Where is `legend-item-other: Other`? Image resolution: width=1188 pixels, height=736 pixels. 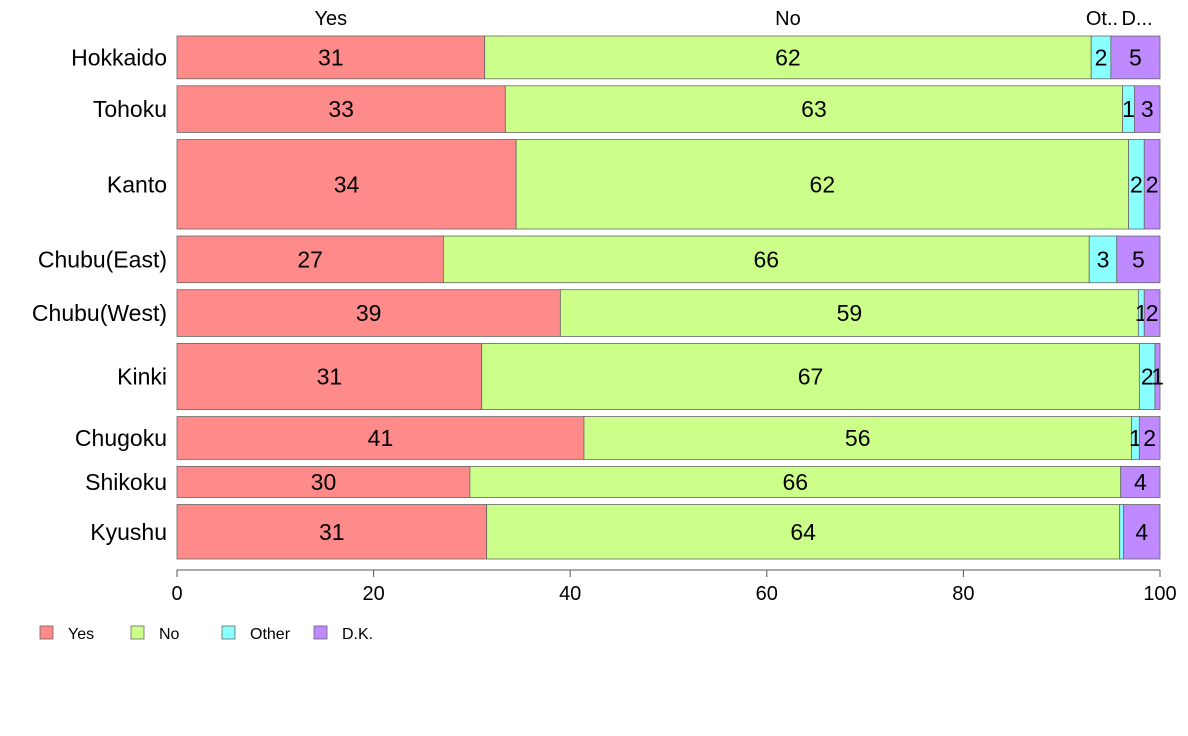
legend-item-other: Other is located at coordinates (256, 634).